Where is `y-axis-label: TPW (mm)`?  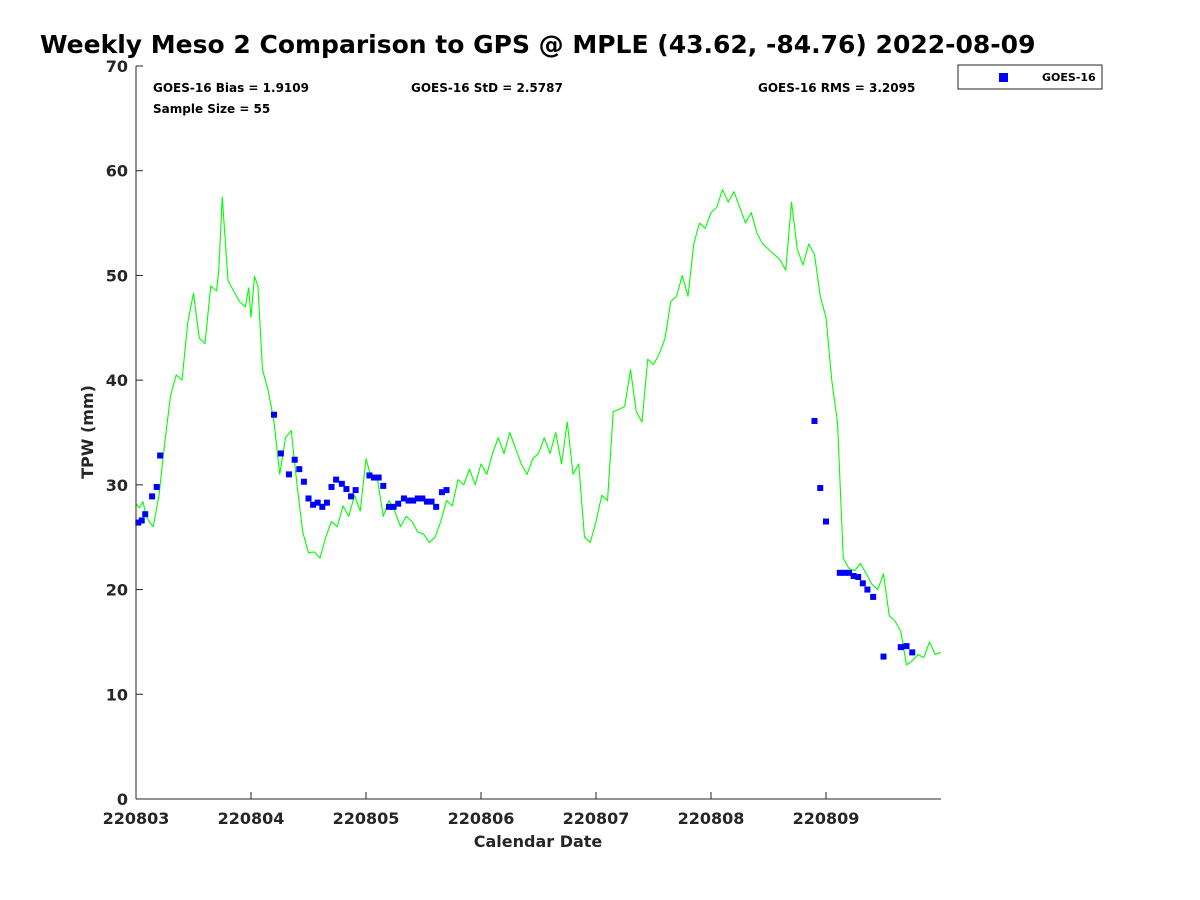 y-axis-label: TPW (mm) is located at coordinates (87, 432).